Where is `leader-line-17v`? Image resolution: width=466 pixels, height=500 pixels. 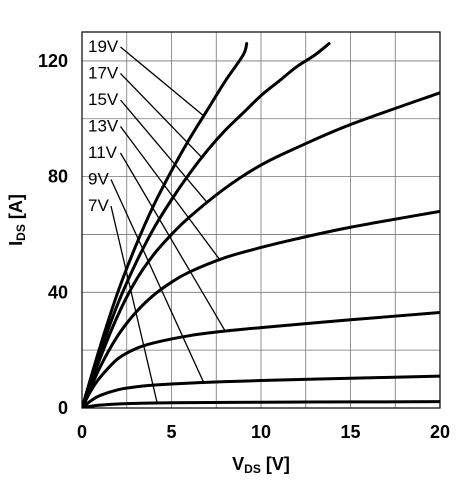
leader-line-17v is located at coordinates (161, 115).